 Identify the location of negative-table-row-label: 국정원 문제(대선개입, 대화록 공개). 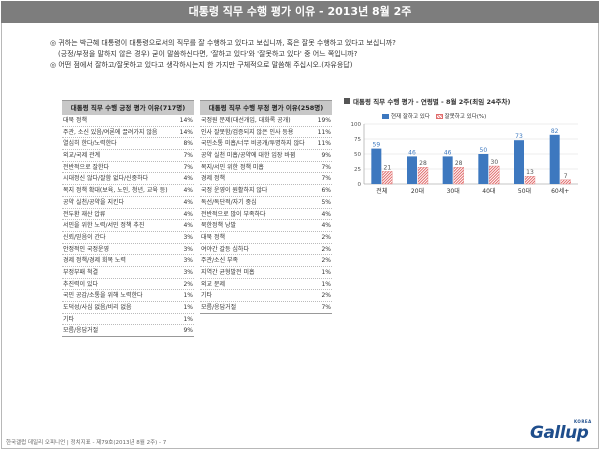
(246, 120).